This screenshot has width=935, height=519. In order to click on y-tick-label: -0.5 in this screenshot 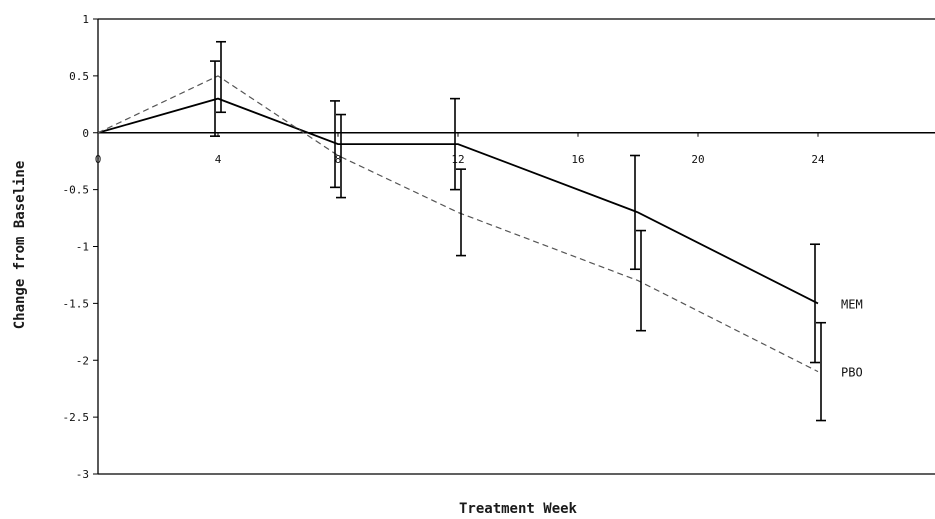, I will do `click(76, 190)`.